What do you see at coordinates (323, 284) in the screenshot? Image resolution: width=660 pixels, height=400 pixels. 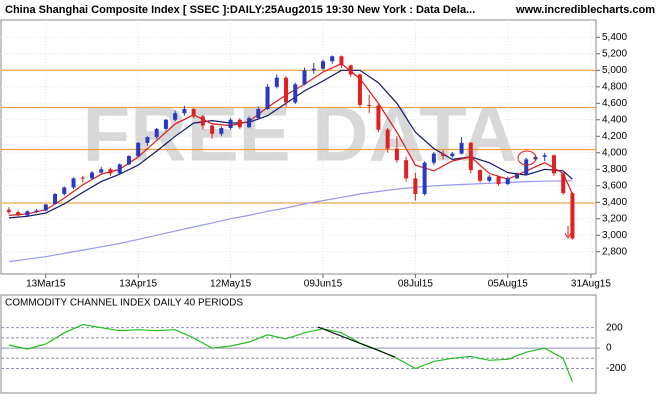 I see `x-tick-label: 09Jun15` at bounding box center [323, 284].